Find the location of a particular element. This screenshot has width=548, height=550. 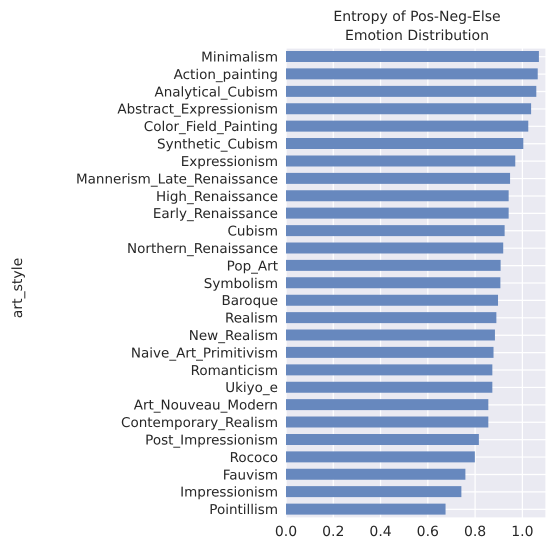

x-tick-label: 0.8 is located at coordinates (475, 532).